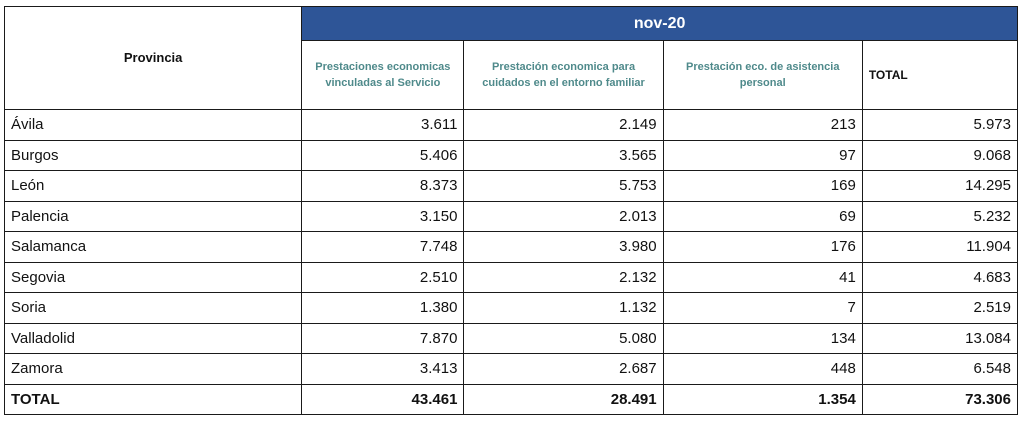  I want to click on entorno-cell: 3.565, so click(563, 155).